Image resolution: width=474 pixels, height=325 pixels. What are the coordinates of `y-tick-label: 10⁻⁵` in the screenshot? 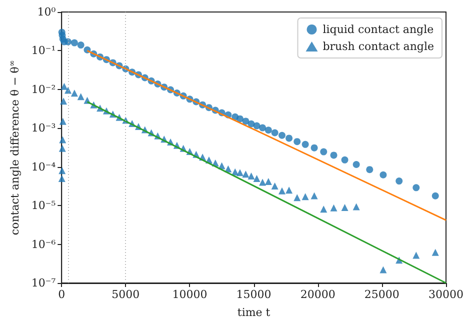 It's located at (43, 205).